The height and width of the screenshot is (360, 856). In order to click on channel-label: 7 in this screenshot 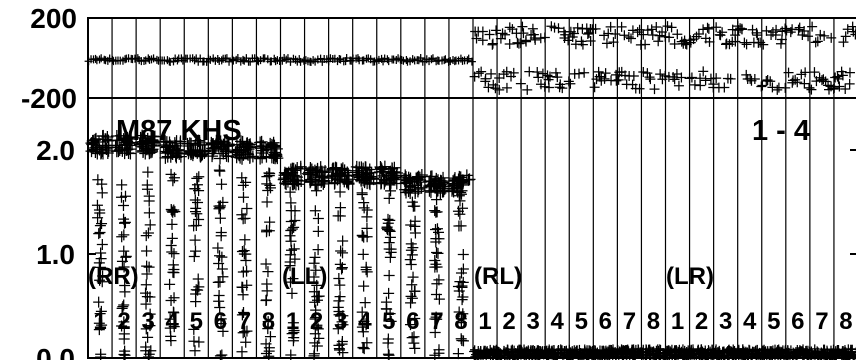, I will do `click(244, 321)`.